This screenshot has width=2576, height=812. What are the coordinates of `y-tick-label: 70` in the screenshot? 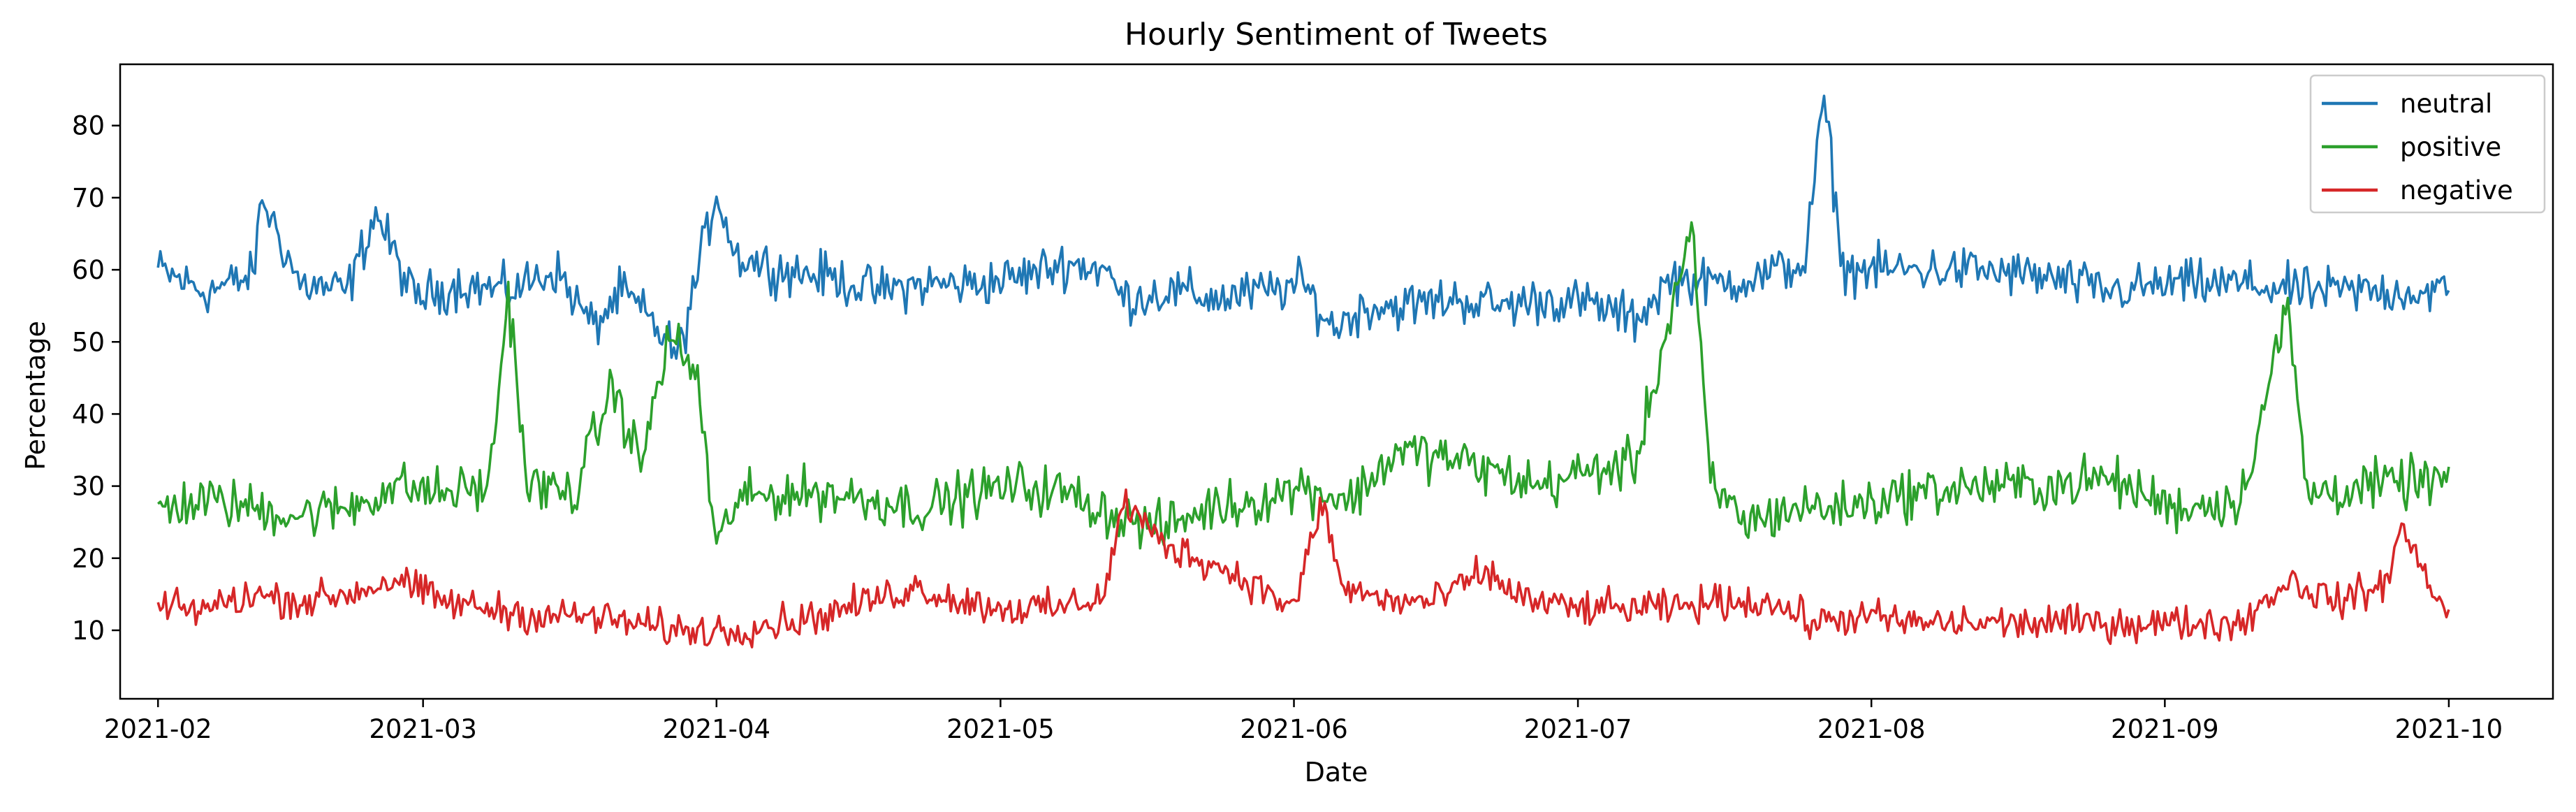 It's located at (88, 198).